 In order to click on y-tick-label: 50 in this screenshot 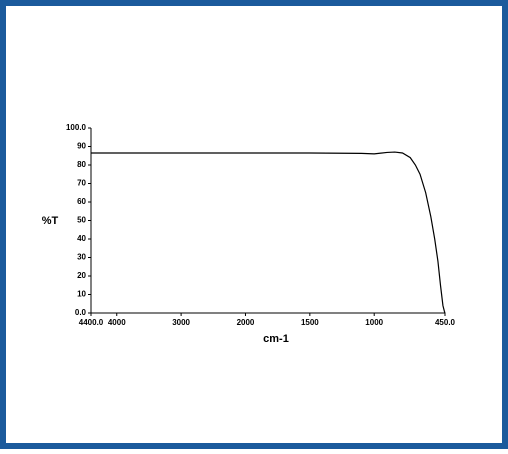, I will do `click(81, 220)`.